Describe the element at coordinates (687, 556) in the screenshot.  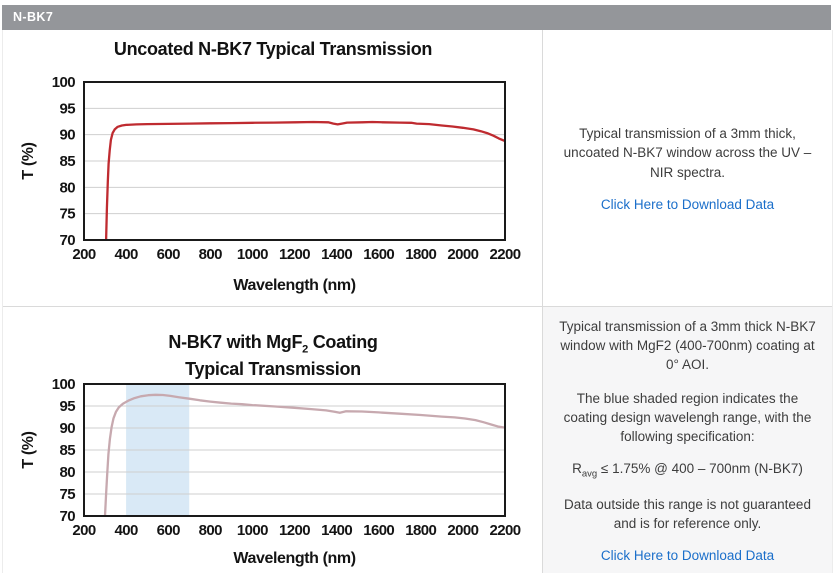
I see `download-data-link-coated: Click Here to Download Data` at that location.